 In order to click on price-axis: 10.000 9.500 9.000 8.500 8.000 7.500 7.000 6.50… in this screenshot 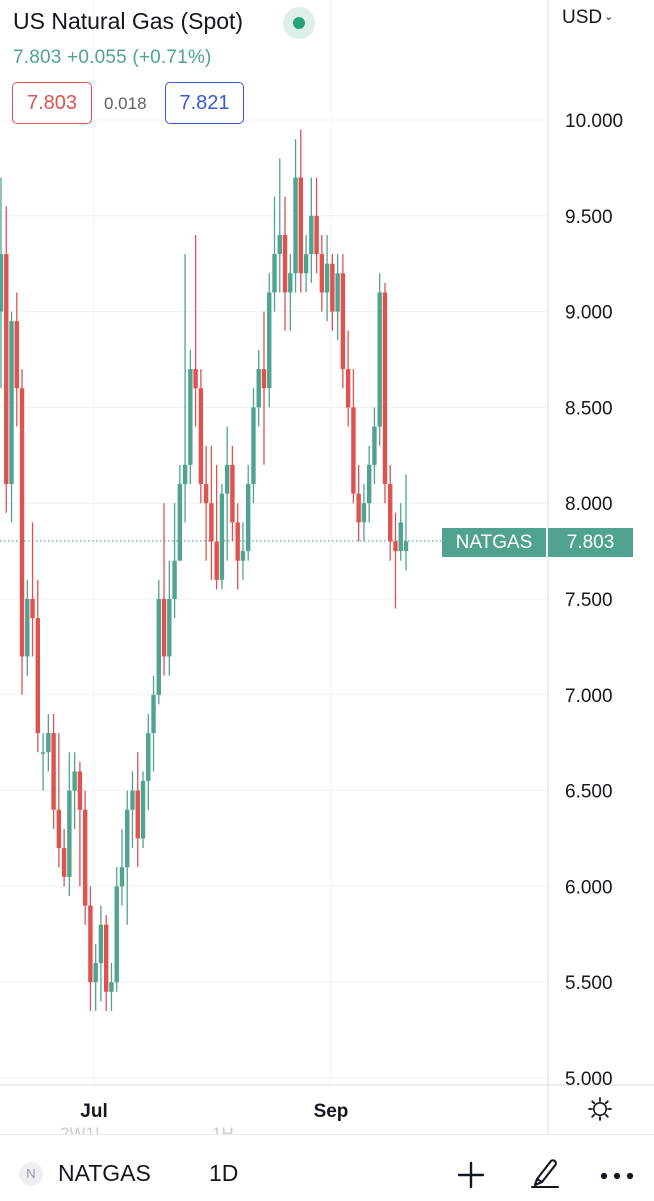, I will do `click(594, 600)`.